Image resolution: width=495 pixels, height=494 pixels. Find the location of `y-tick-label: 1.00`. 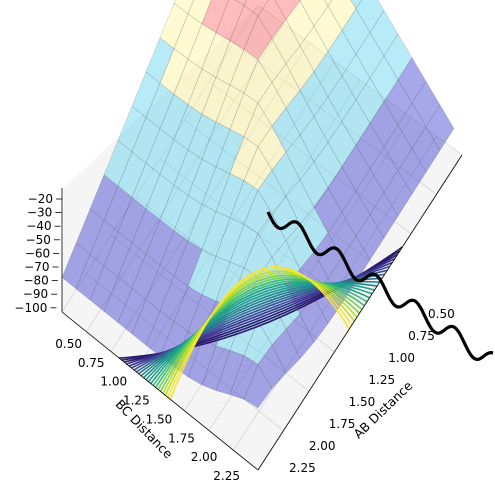

y-tick-label: 1.00 is located at coordinates (113, 382).